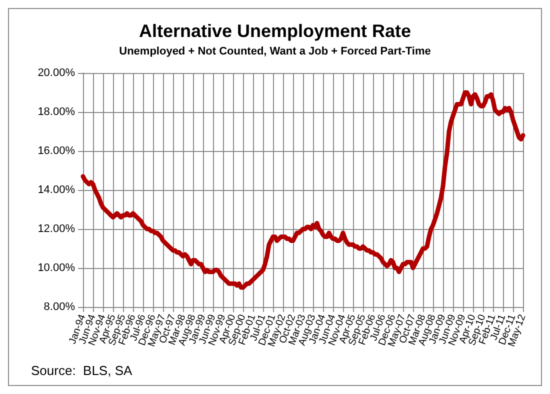  What do you see at coordinates (57, 73) in the screenshot?
I see `y-tick-label: 20.00%` at bounding box center [57, 73].